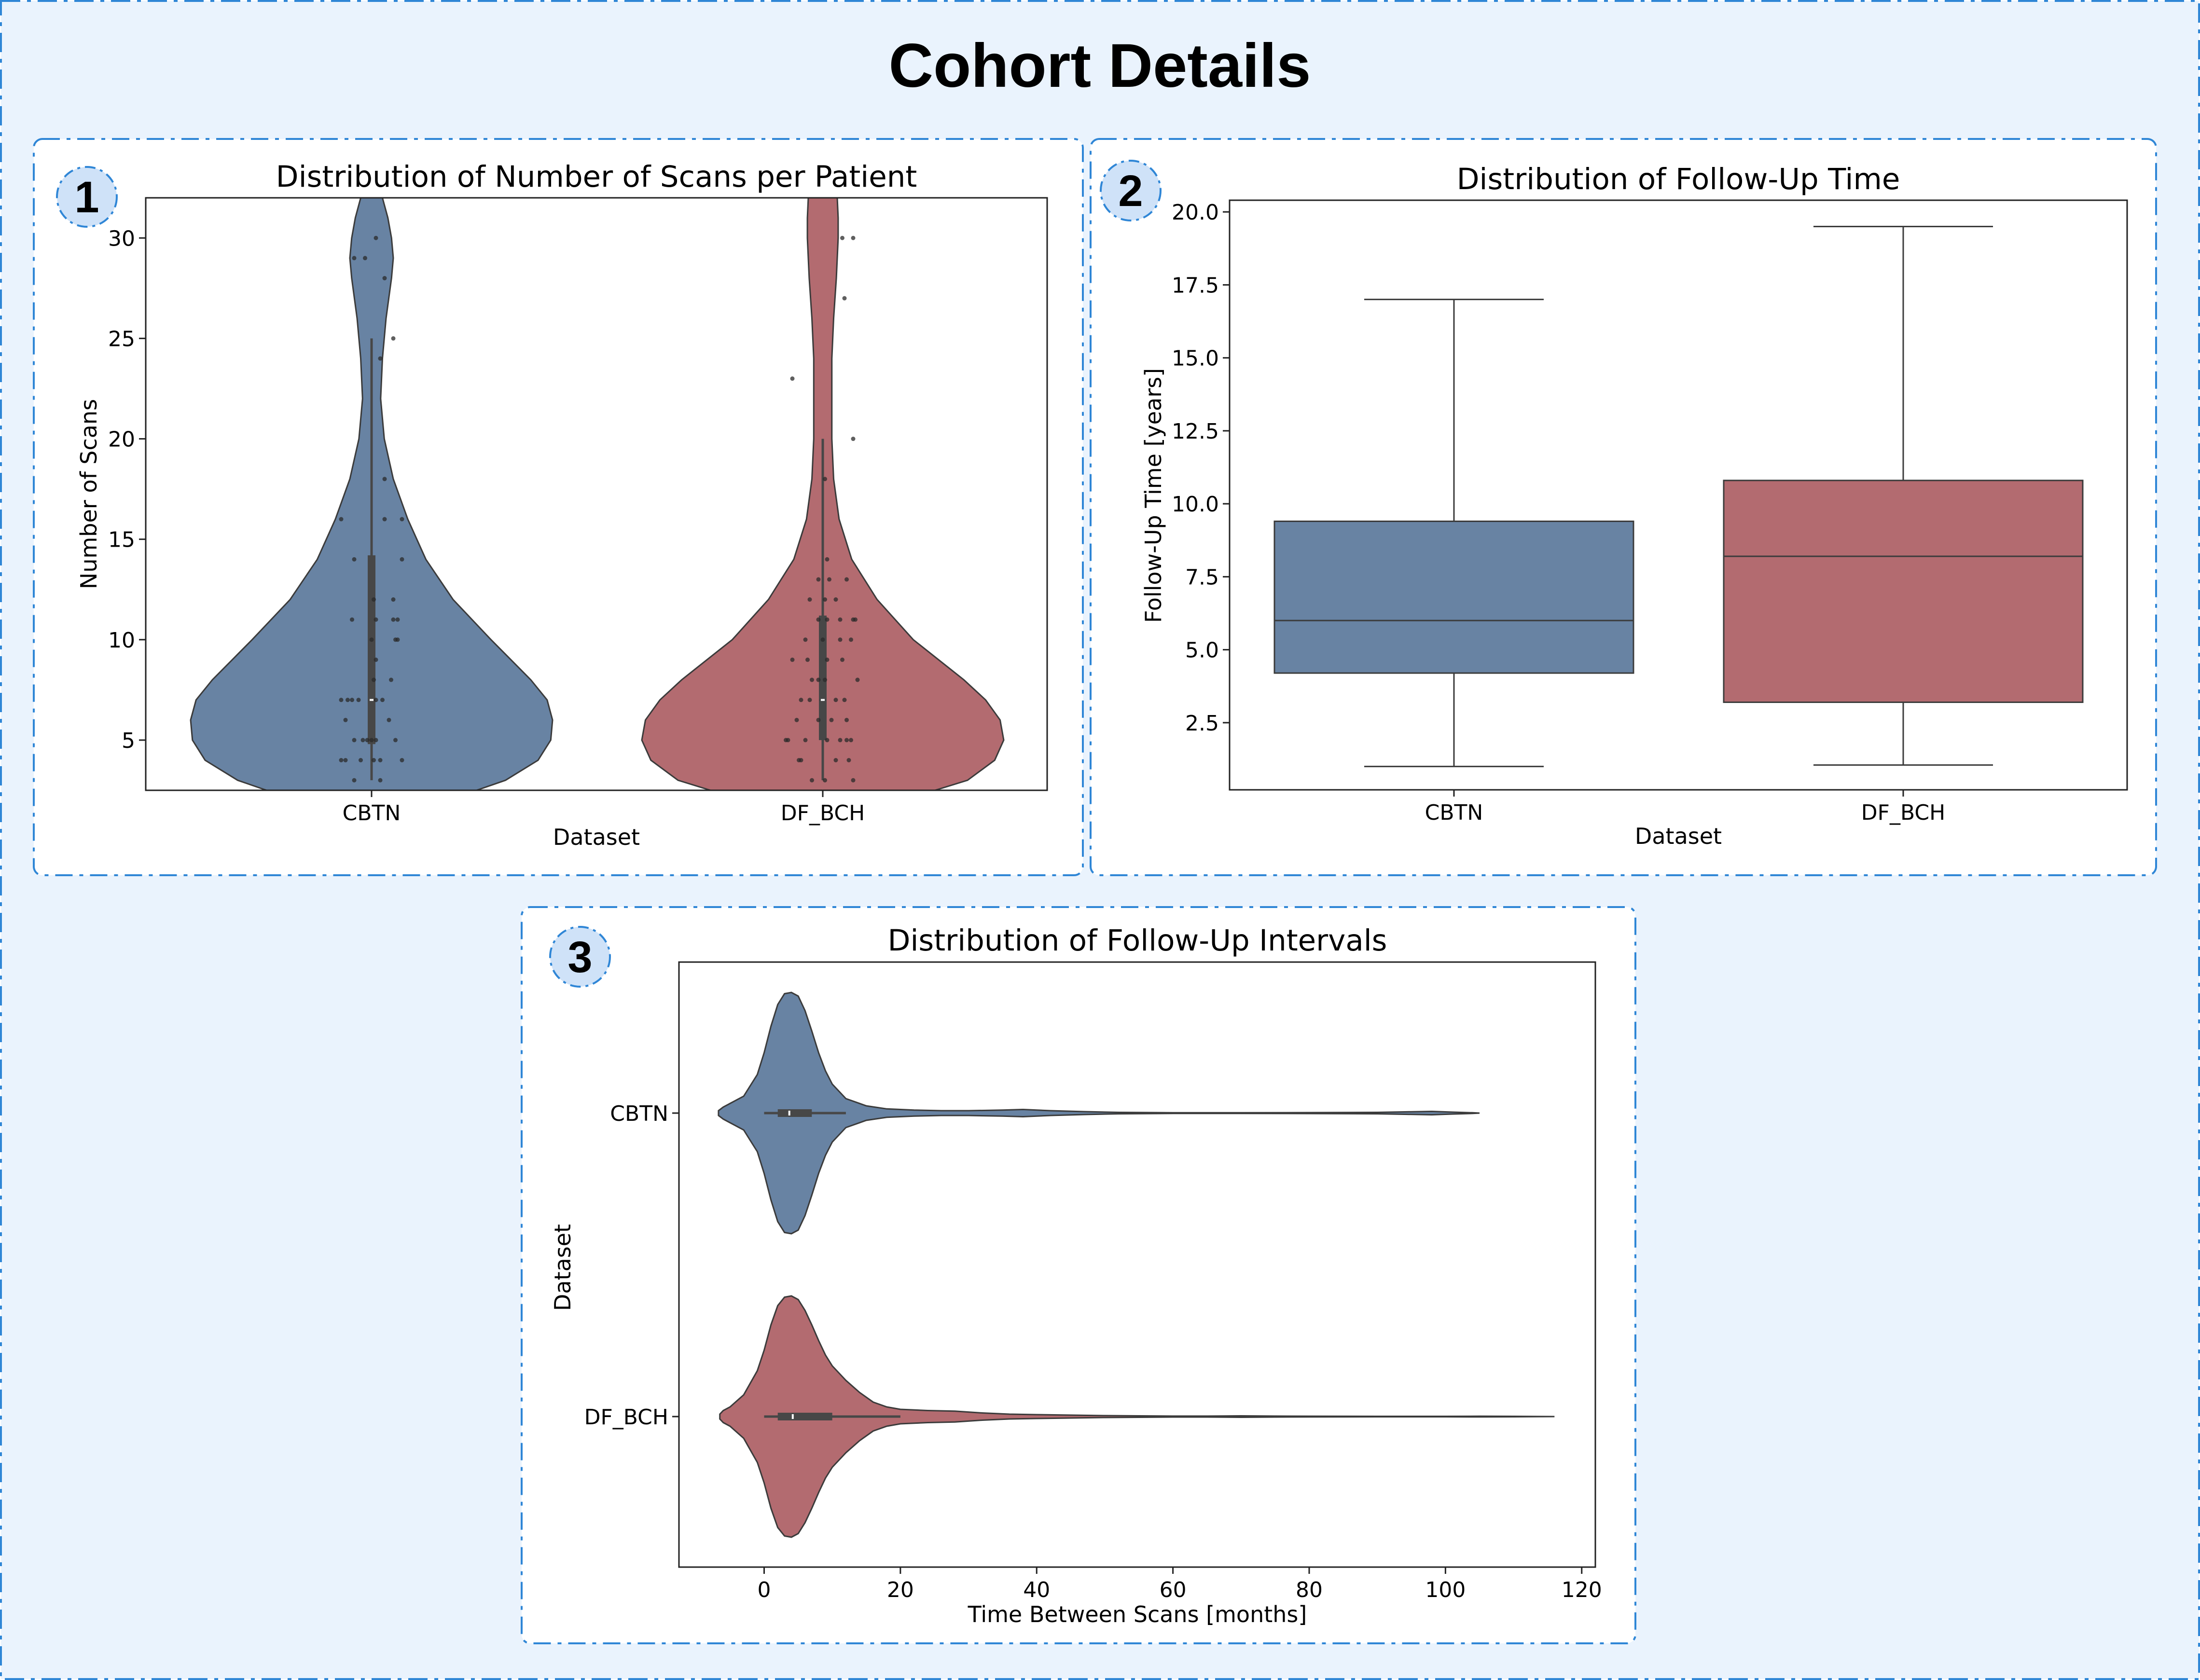  I want to click on y-tick-label: 20, so click(121, 439).